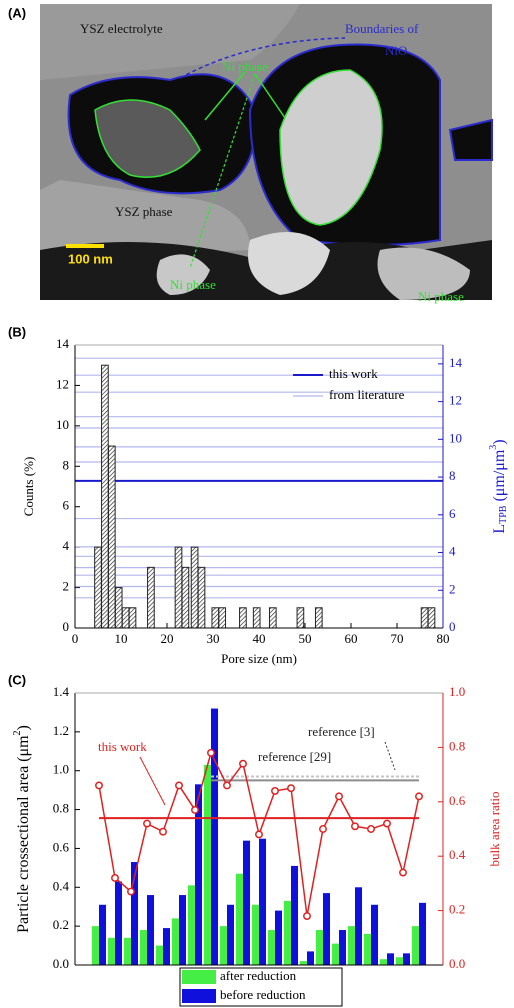 The image size is (514, 1008). Describe the element at coordinates (341, 731) in the screenshot. I see `reference-label: reference [3]` at that location.